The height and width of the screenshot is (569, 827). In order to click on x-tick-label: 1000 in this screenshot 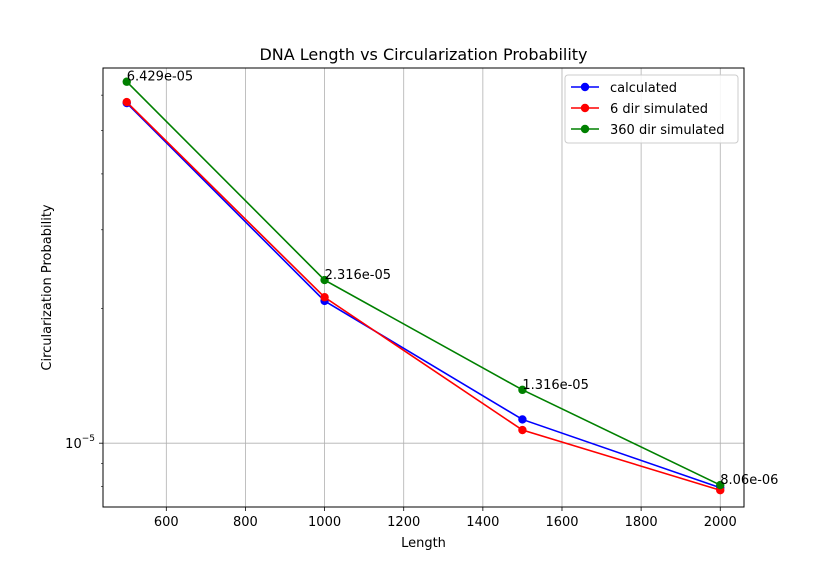, I will do `click(324, 522)`.